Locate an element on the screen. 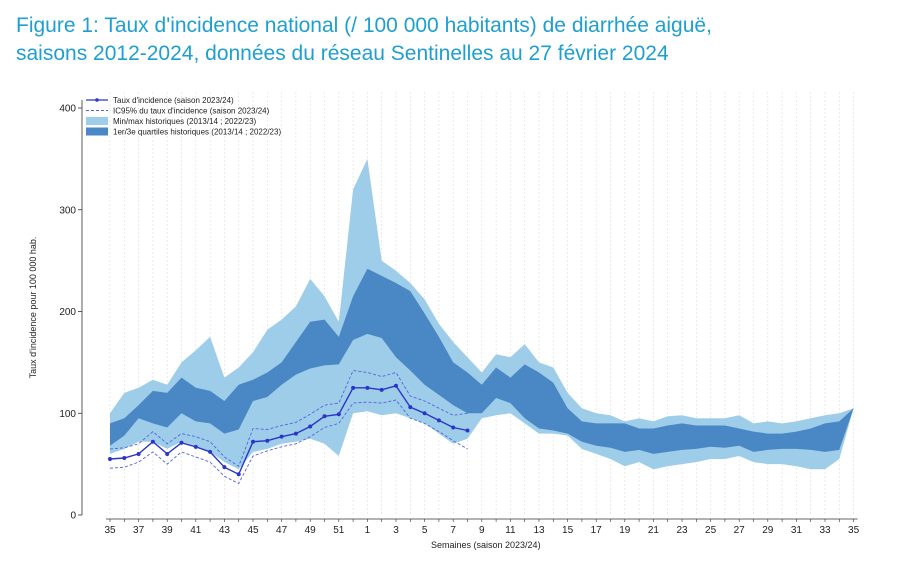  x-tick-label: 27 is located at coordinates (740, 530).